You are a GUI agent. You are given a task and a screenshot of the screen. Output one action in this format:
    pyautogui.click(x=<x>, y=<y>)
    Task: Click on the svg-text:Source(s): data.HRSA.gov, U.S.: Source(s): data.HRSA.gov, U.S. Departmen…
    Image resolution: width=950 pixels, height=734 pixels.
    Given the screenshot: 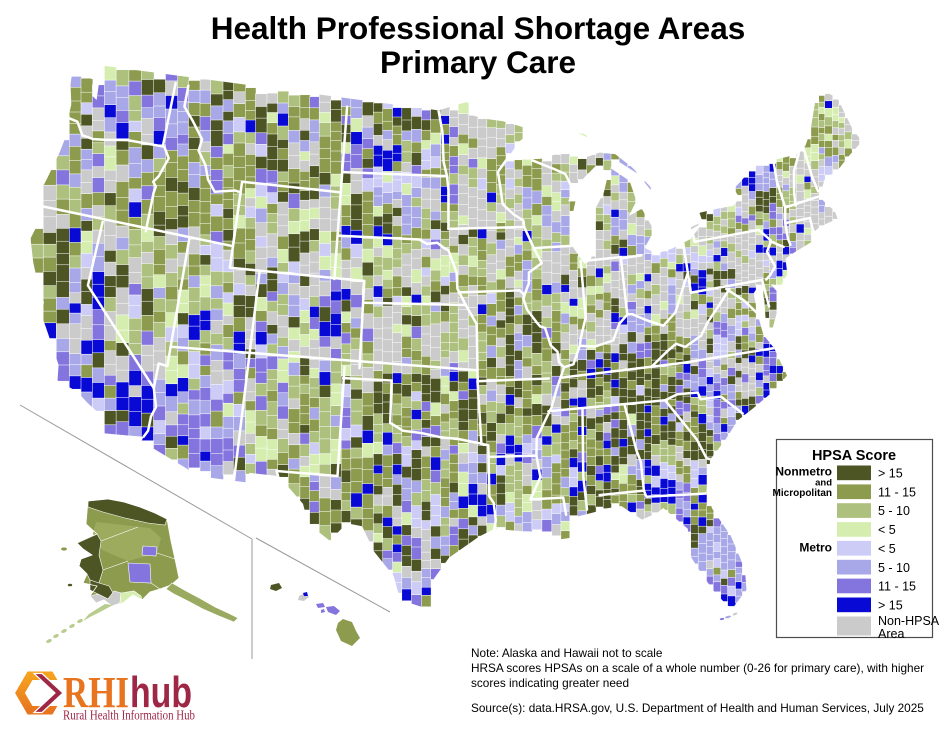 What is the action you would take?
    pyautogui.click(x=697, y=708)
    